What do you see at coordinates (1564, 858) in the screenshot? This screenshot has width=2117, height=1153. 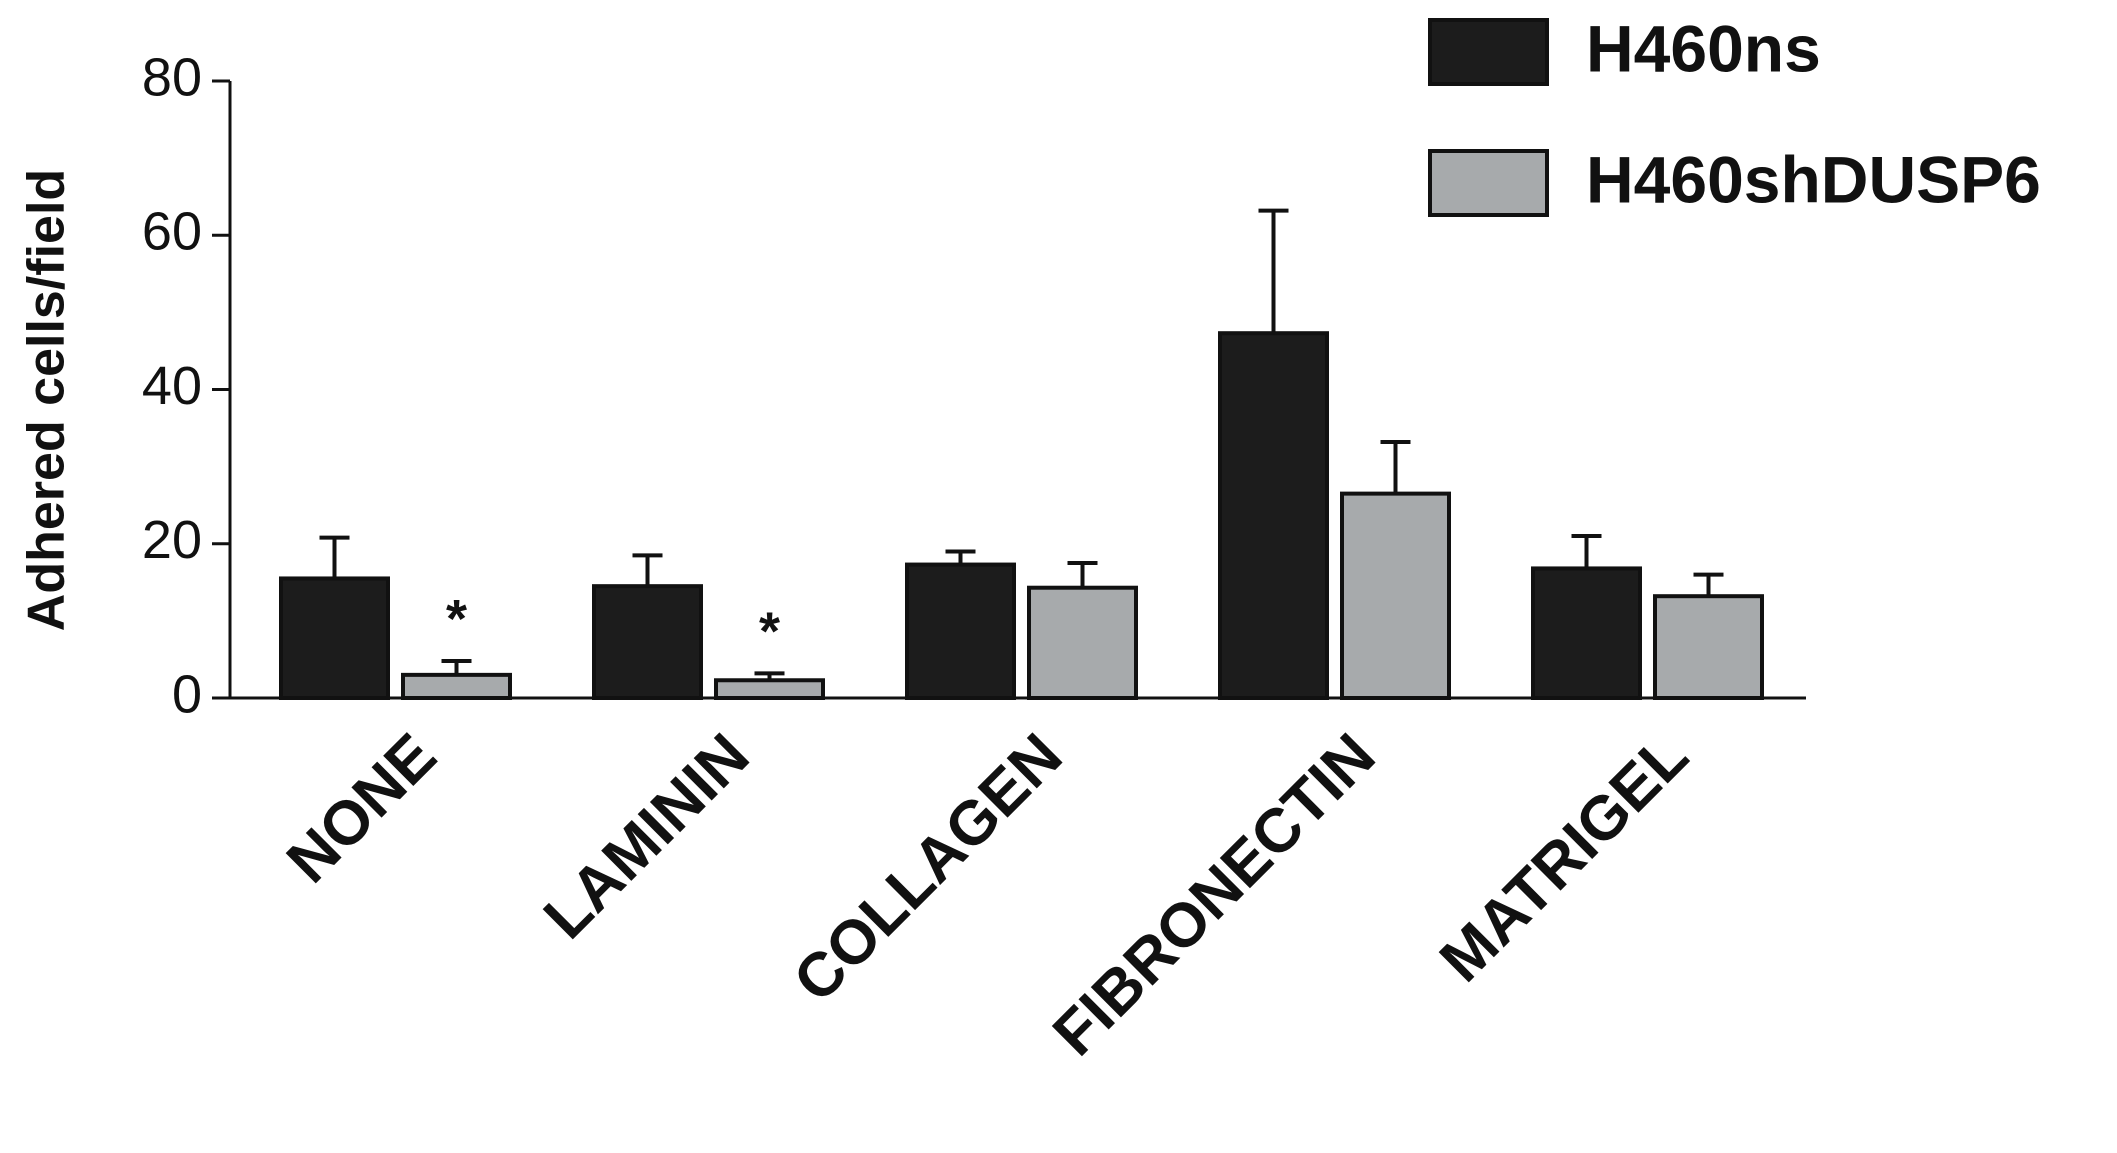 I see `x-tick-label: MATRIGEL` at bounding box center [1564, 858].